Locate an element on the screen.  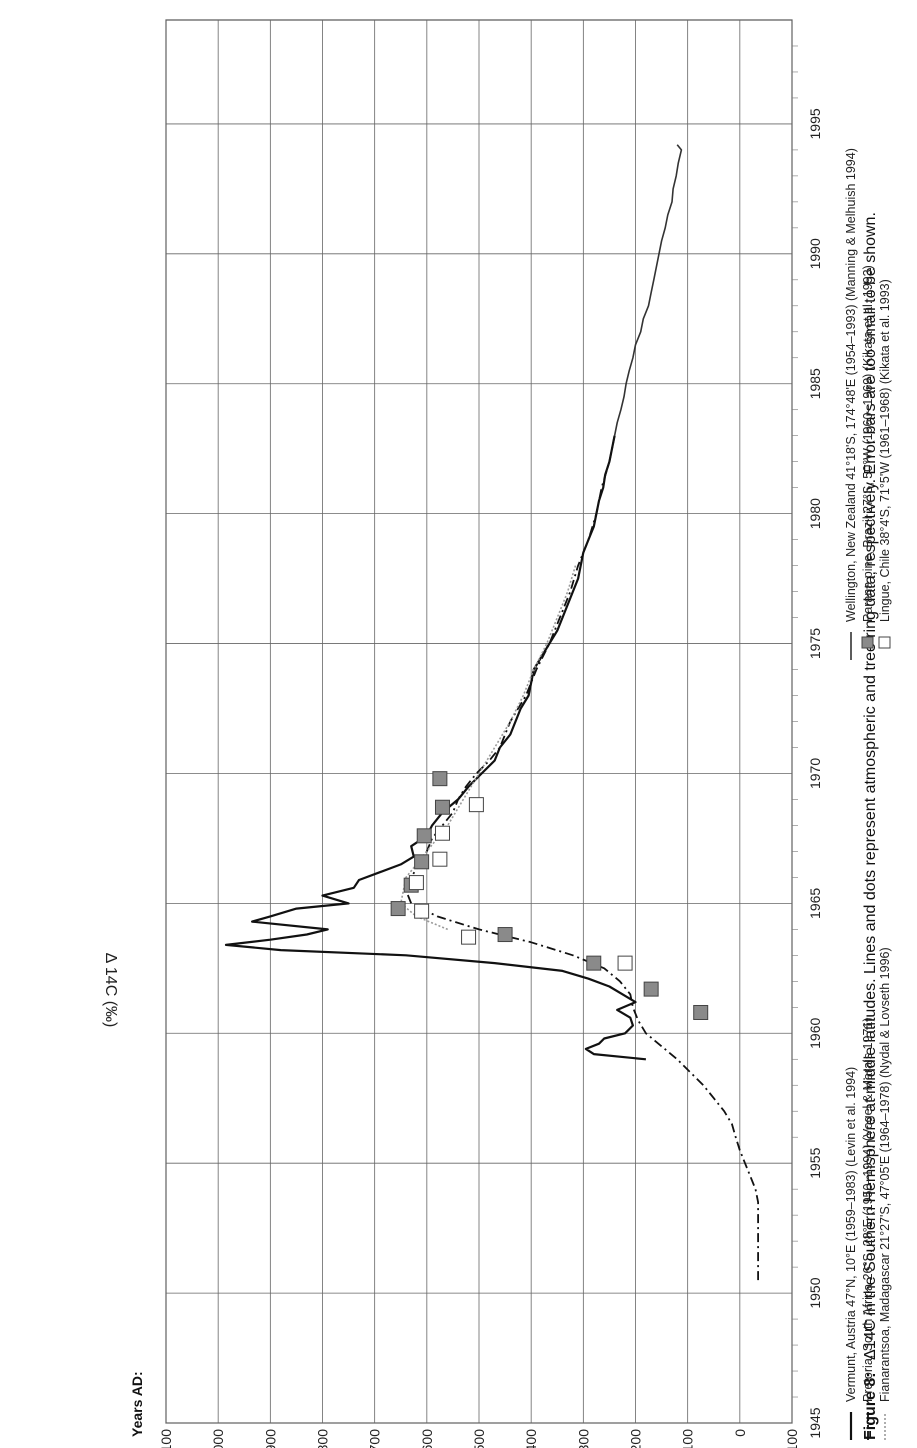
x-tick-label: 1975 is located at coordinates (815, 643).